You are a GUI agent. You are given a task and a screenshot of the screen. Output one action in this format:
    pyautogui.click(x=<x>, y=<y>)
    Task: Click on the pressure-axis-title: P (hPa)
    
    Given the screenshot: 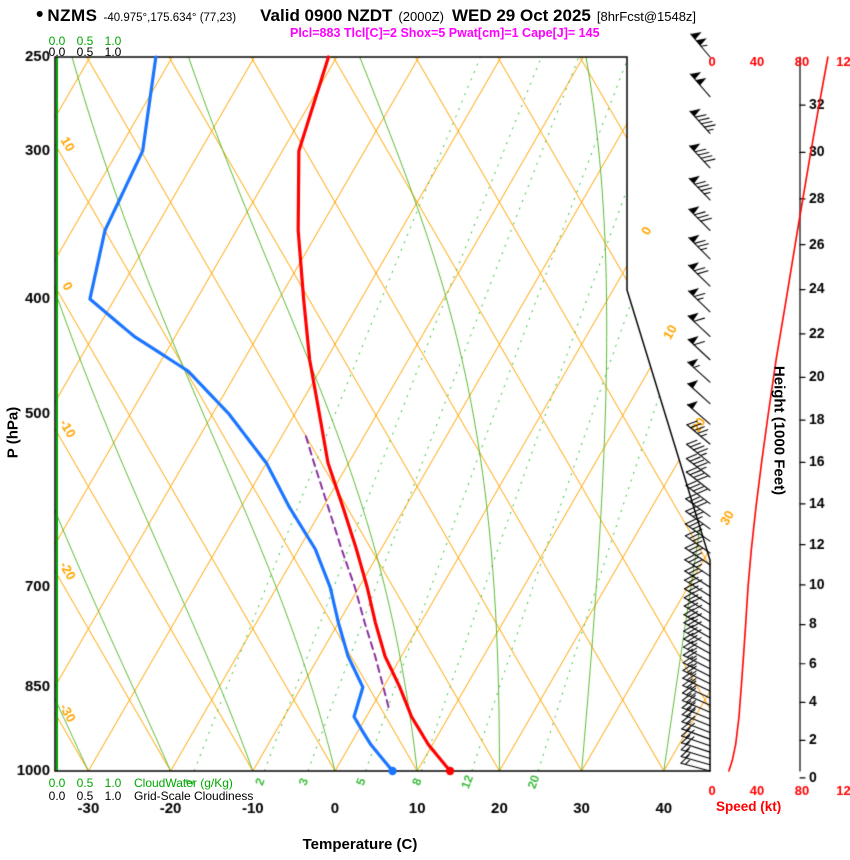 What is the action you would take?
    pyautogui.click(x=13, y=432)
    